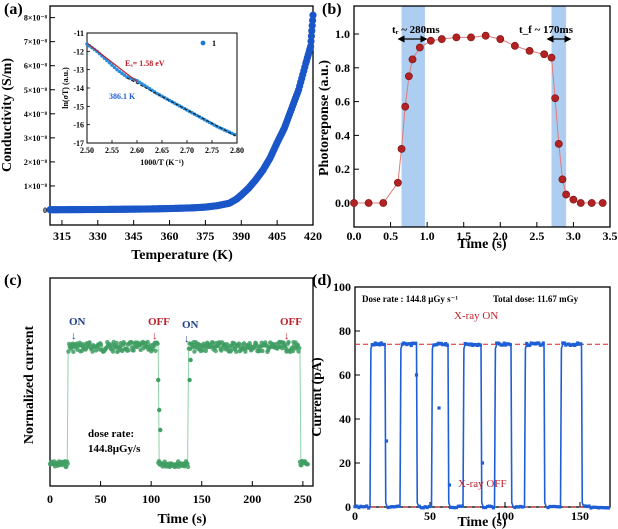 The height and width of the screenshot is (529, 618). What do you see at coordinates (87, 150) in the screenshot?
I see `inset-x-tick-label: 2.50` at bounding box center [87, 150].